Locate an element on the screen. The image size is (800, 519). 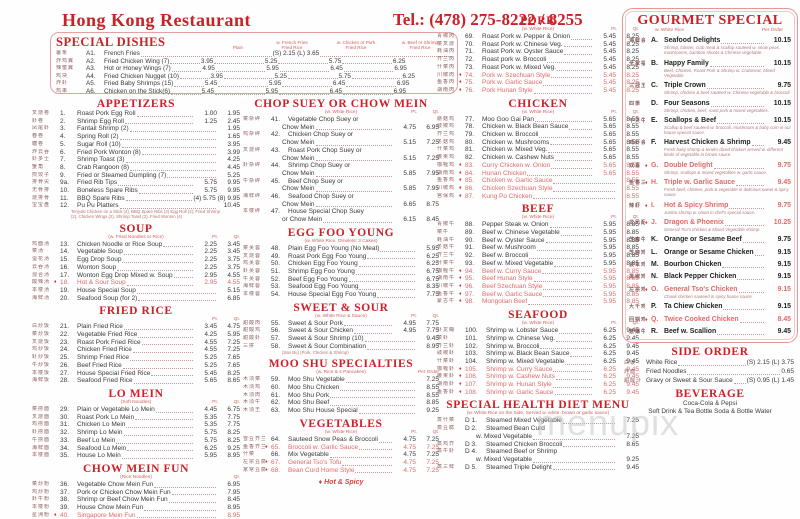
item-name: Shrimp w. Black Bean Sauce is located at coordinates (528, 354).